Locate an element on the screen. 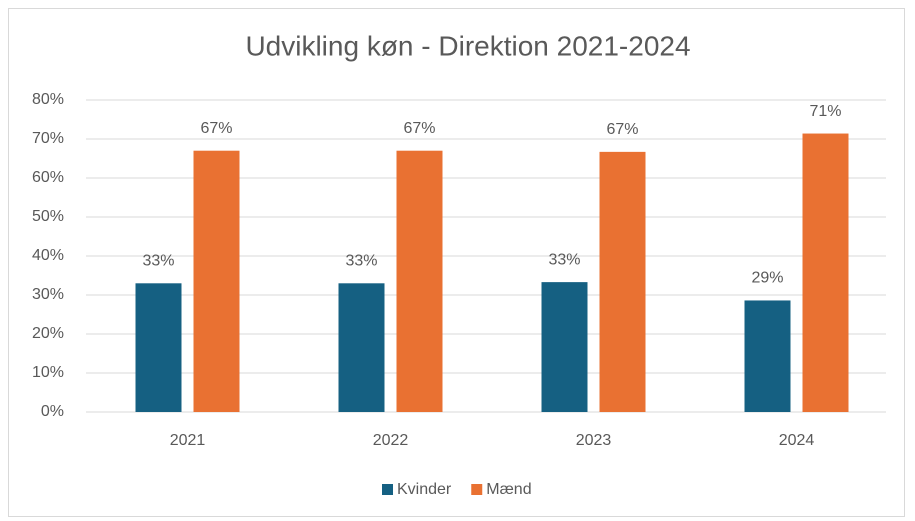 The width and height of the screenshot is (915, 521). y-tick-label: 60% is located at coordinates (48, 177).